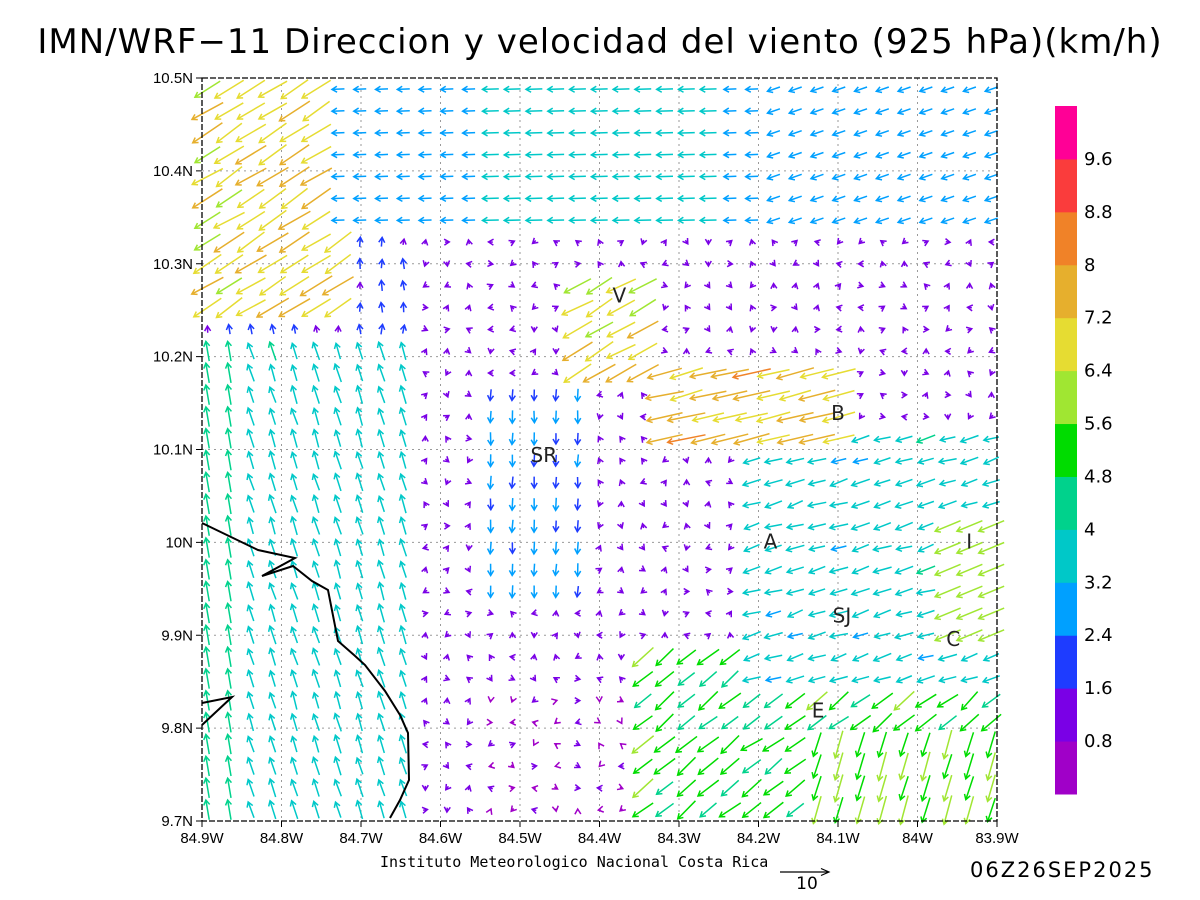 The height and width of the screenshot is (900, 1200). What do you see at coordinates (544, 455) in the screenshot?
I see `station-label: SR` at bounding box center [544, 455].